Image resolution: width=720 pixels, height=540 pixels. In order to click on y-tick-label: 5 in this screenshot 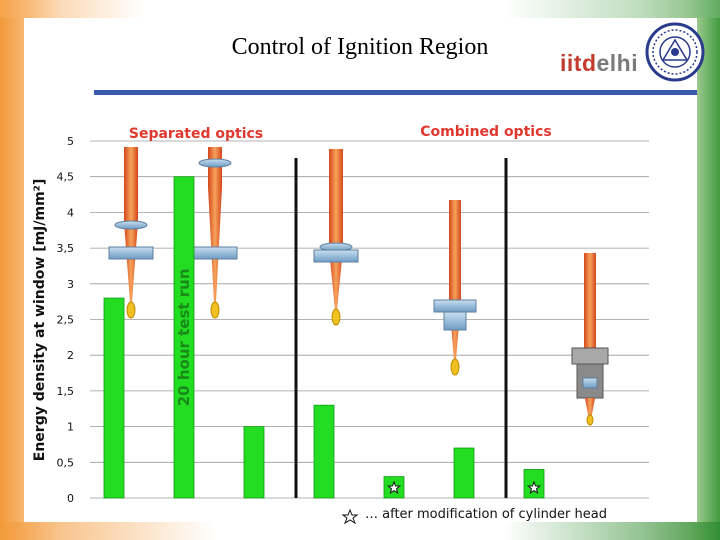, I will do `click(70, 141)`.